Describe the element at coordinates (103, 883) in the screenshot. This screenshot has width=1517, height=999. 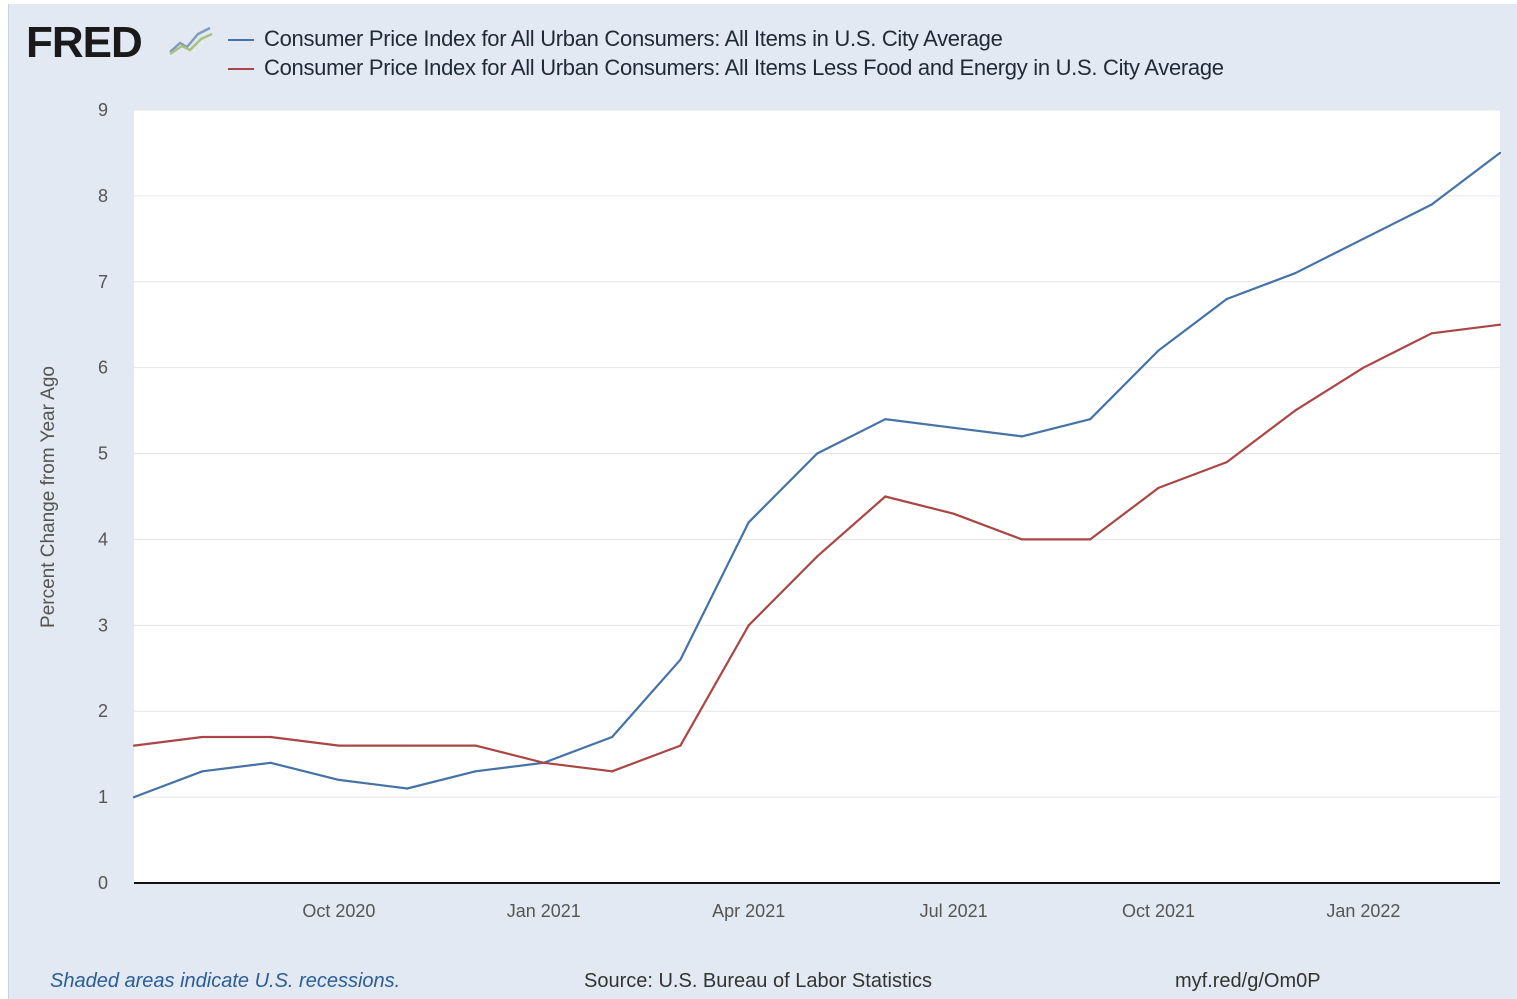
I see `y-tick-label-0: 0` at that location.